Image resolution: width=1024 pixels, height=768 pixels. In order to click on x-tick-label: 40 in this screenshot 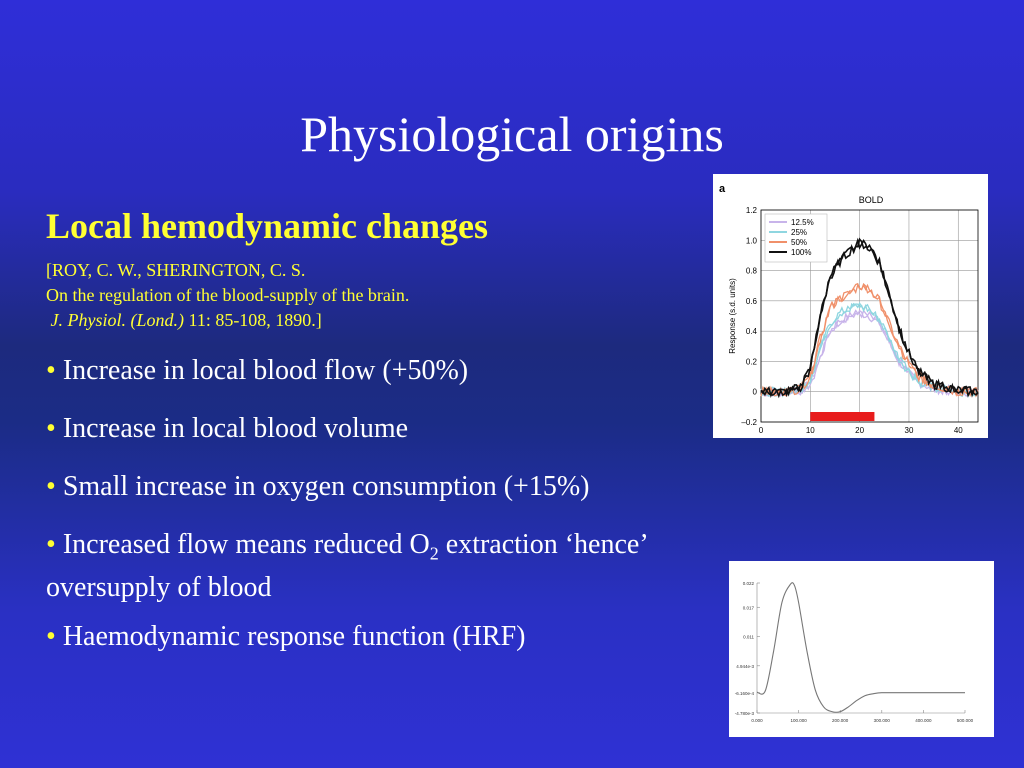, I will do `click(958, 430)`.